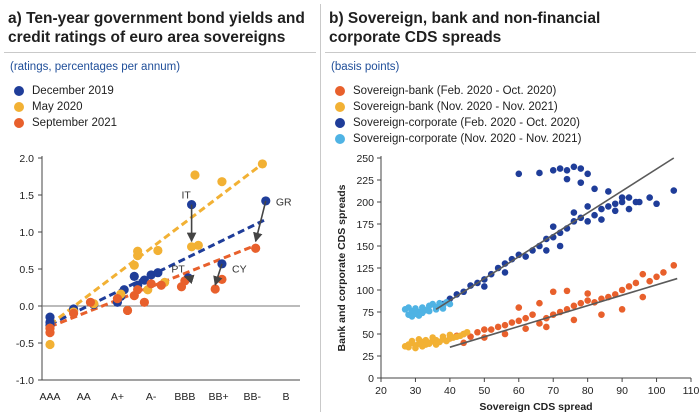  Describe the element at coordinates (365, 203) in the screenshot. I see `y-tick-label: 200` at that location.